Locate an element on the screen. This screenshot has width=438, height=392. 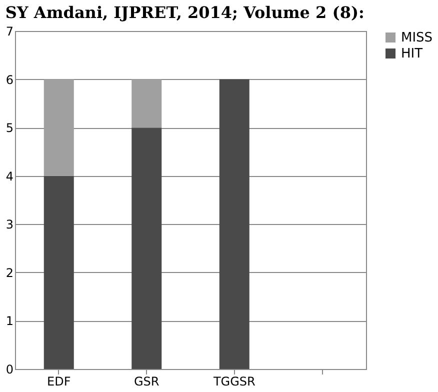
x-tick-label: GSR is located at coordinates (147, 381).